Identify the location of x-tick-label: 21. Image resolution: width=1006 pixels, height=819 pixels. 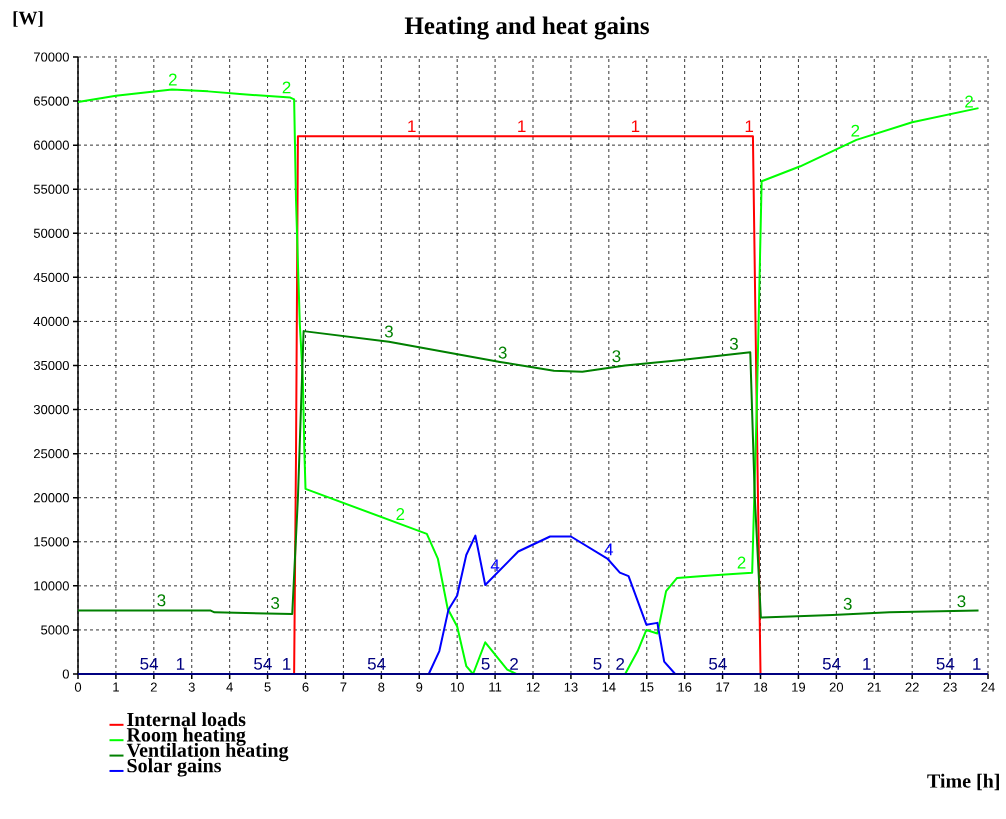
(874, 687).